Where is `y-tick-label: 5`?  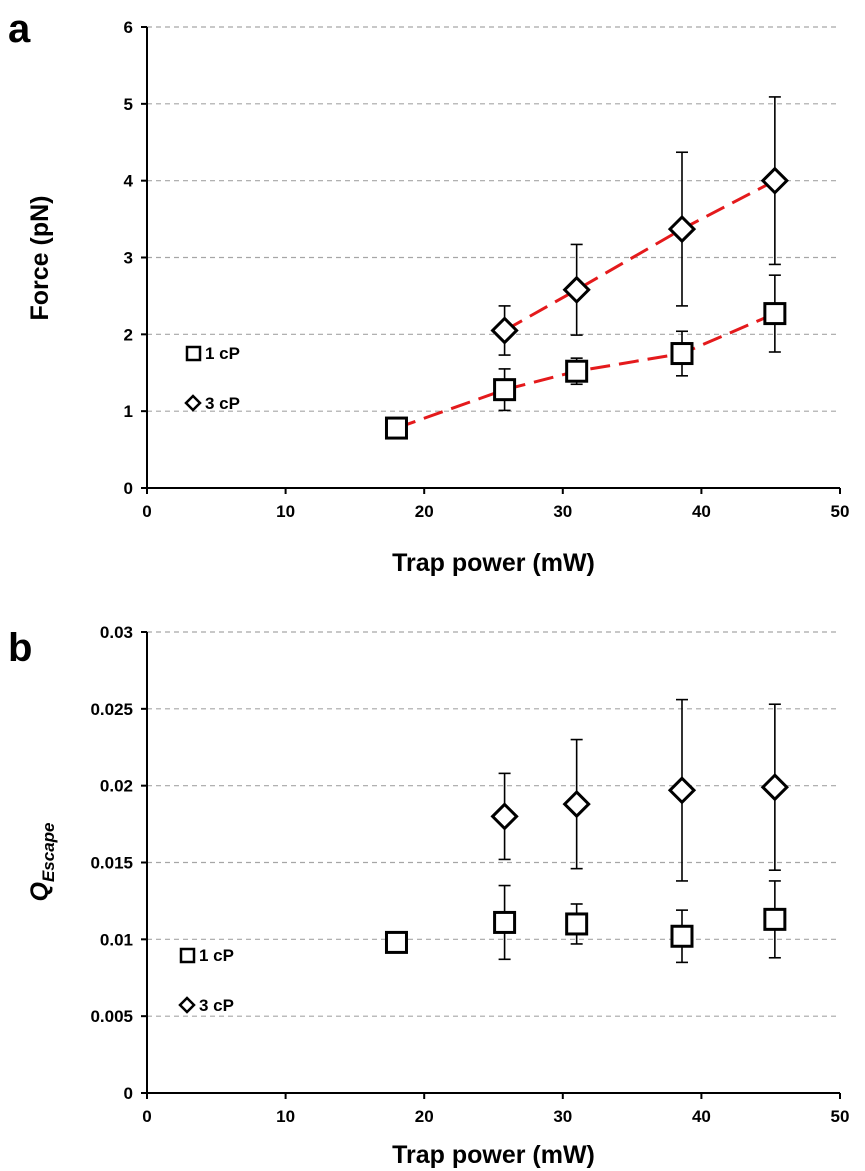 y-tick-label: 5 is located at coordinates (128, 104).